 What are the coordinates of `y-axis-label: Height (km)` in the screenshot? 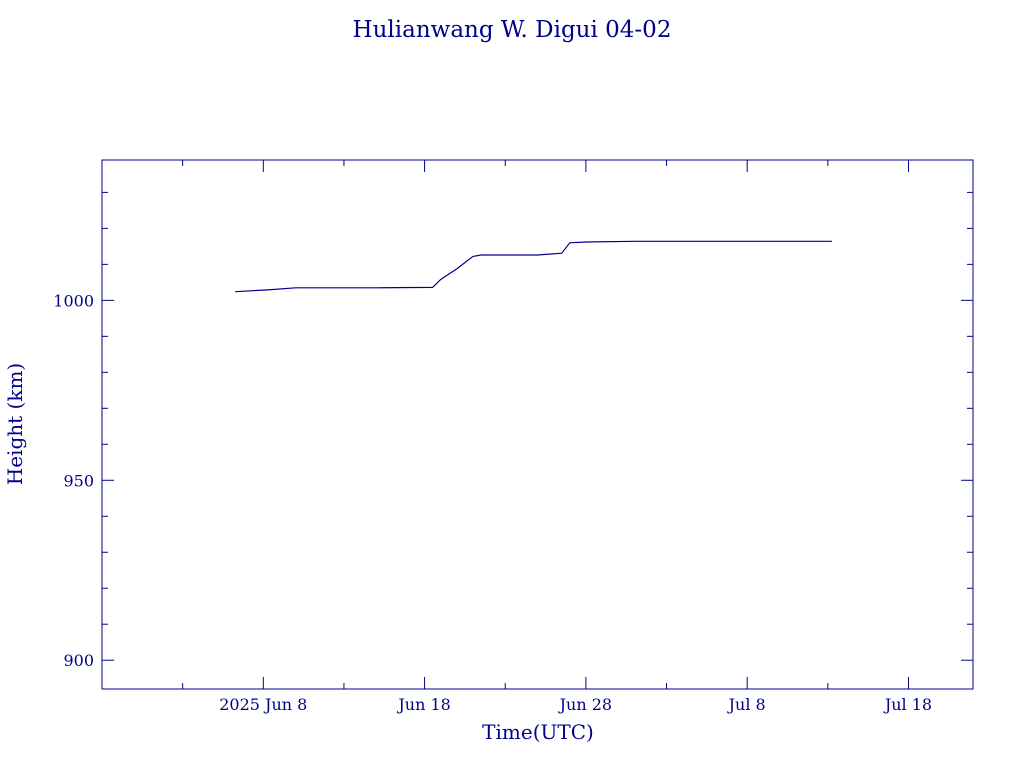 It's located at (15, 424).